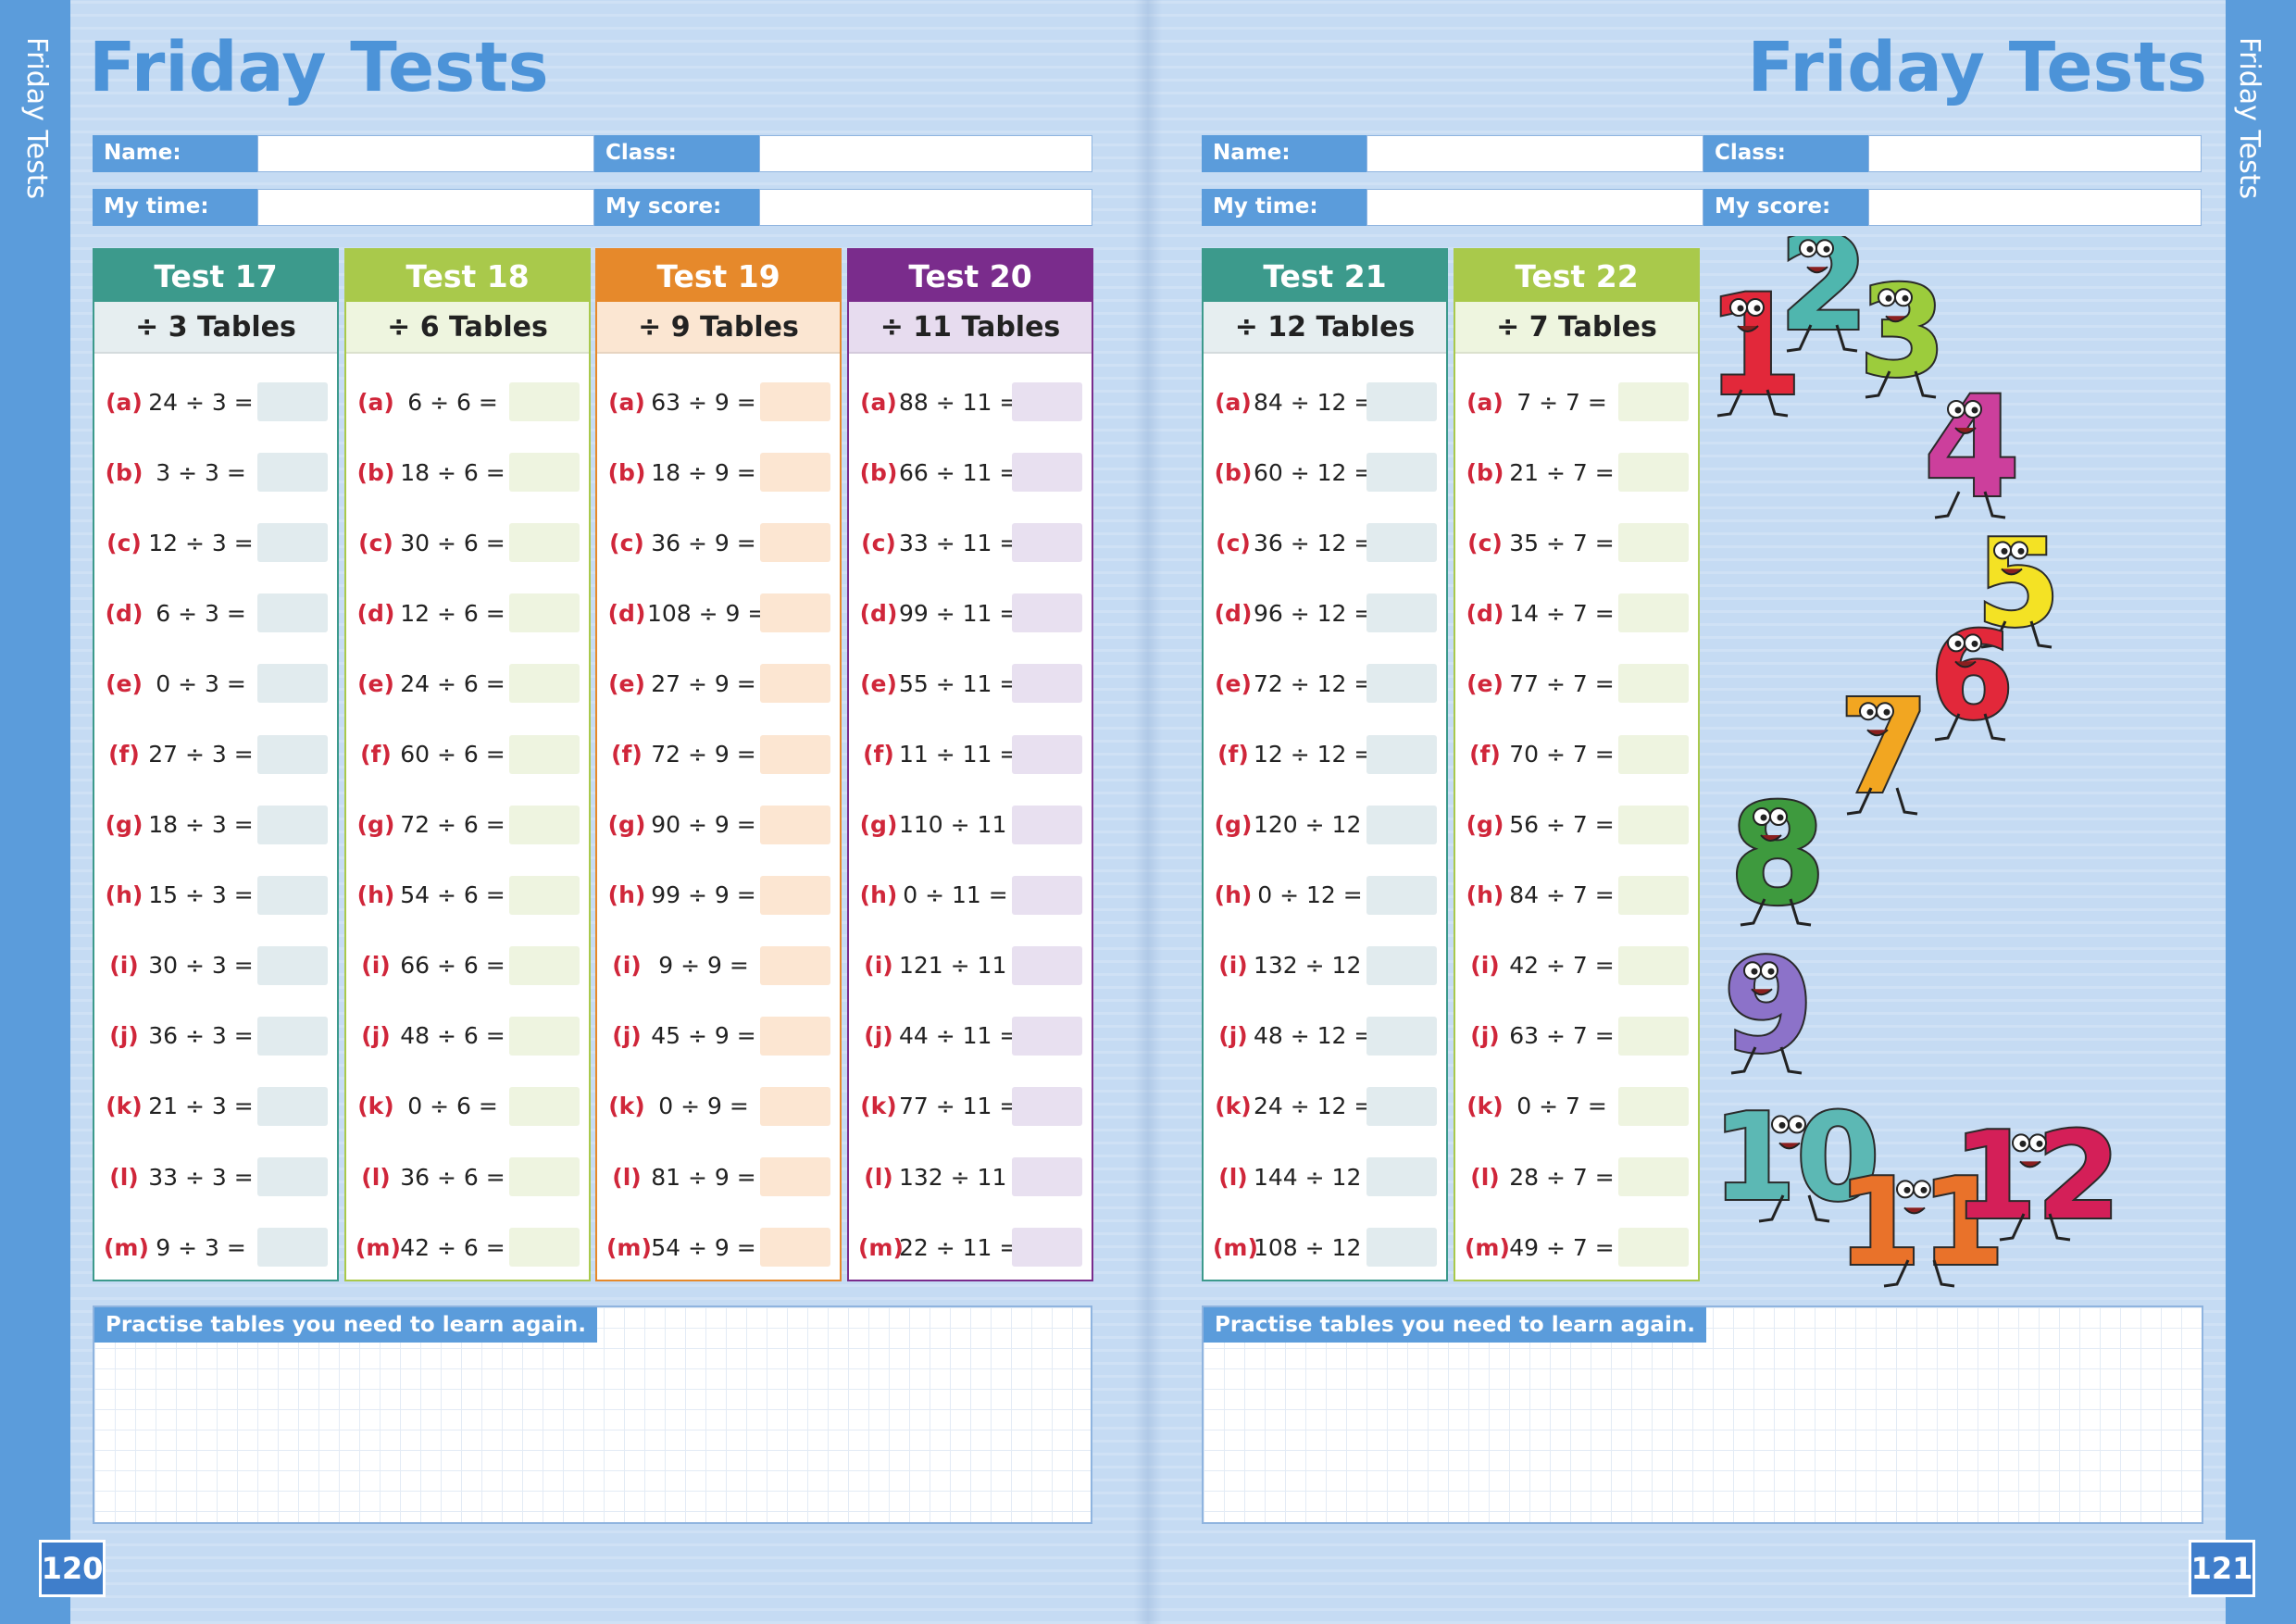 The height and width of the screenshot is (1624, 2296). I want to click on mascot-digit: 6, so click(1972, 676).